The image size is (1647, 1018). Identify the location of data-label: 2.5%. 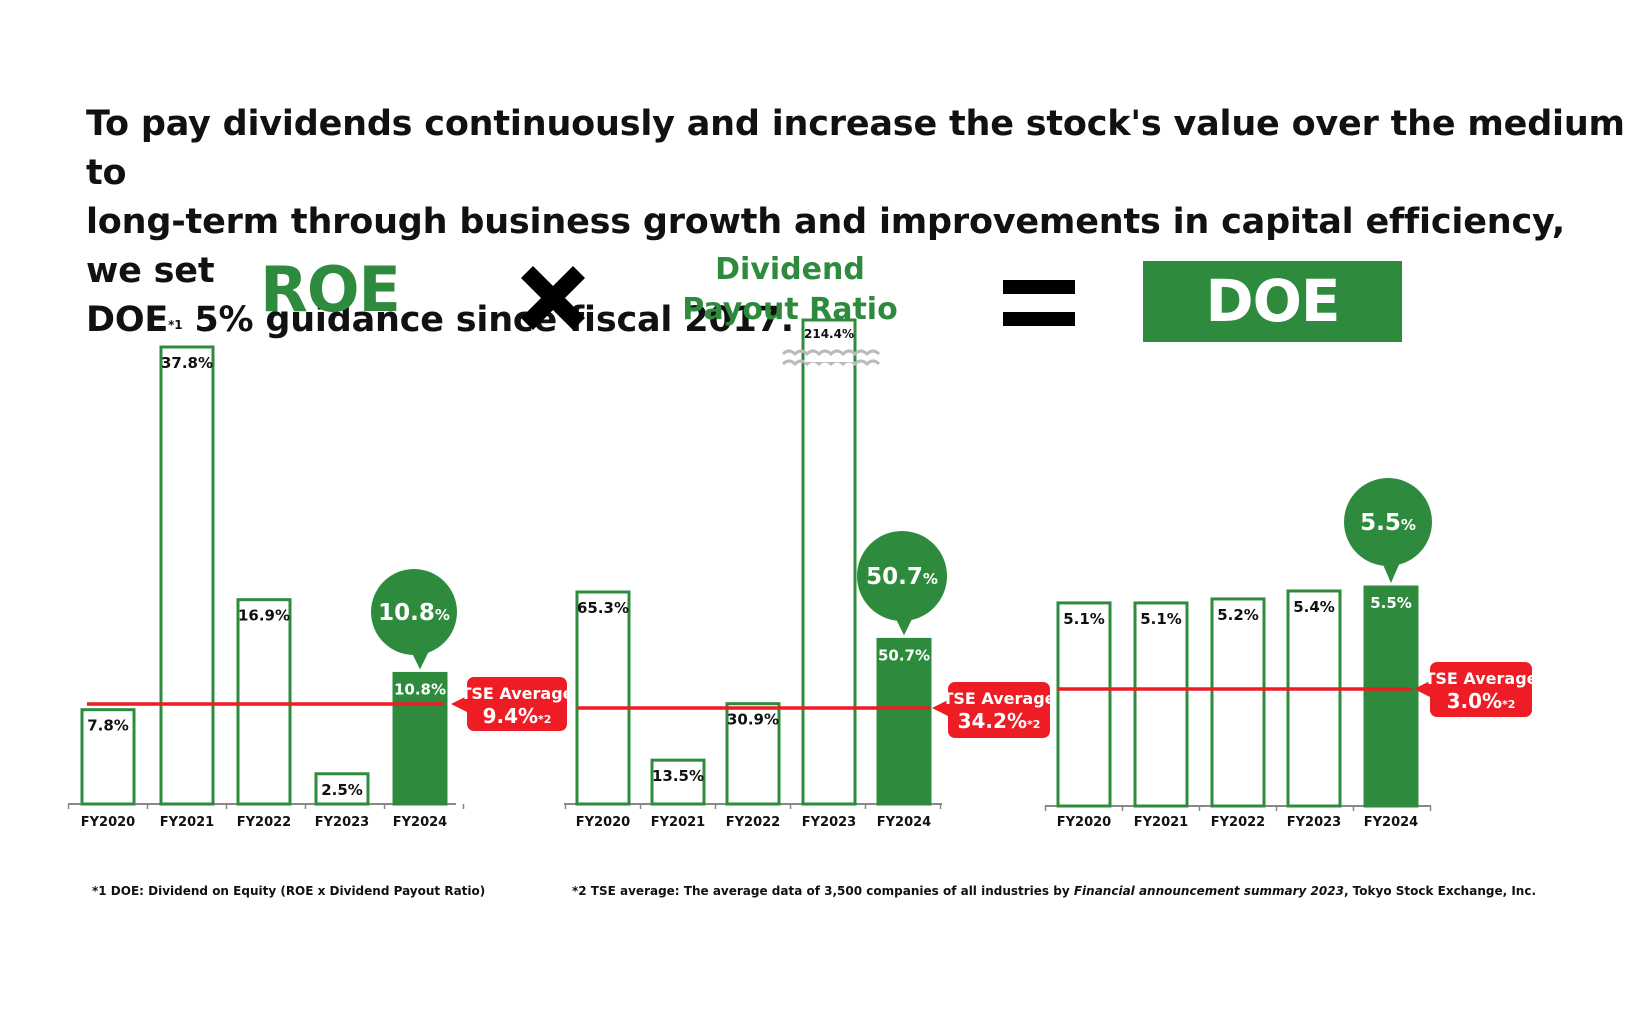
(342, 790).